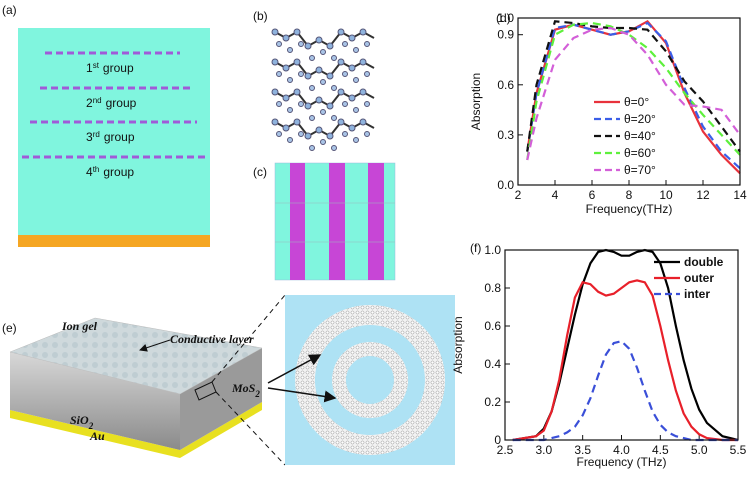 The width and height of the screenshot is (756, 480). Describe the element at coordinates (621, 462) in the screenshot. I see `x-axis-title: Frequency (THz)` at that location.